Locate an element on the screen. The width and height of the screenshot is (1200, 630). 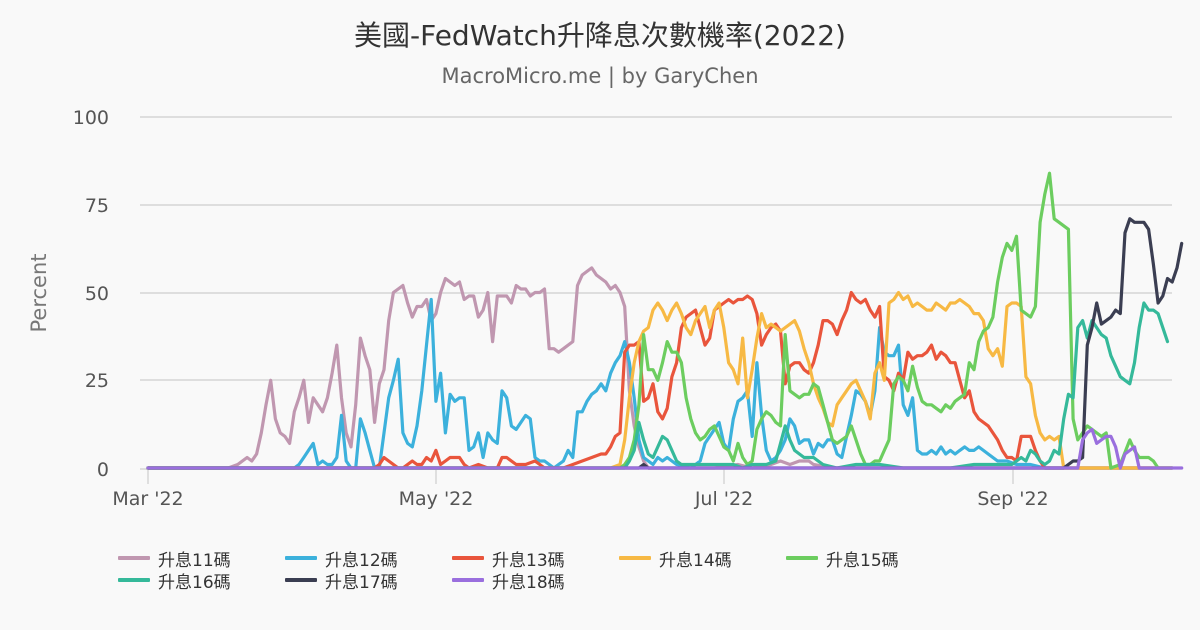
chart-subtitle: MacroMicro.me | by GaryChen is located at coordinates (600, 76).